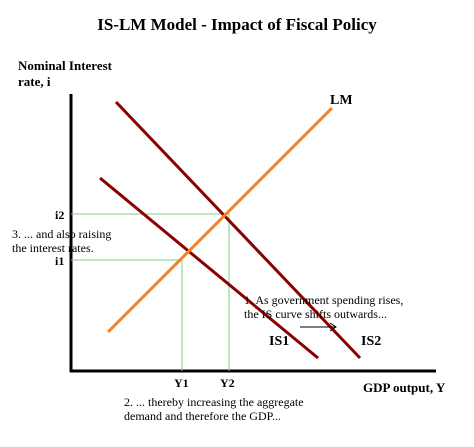 The width and height of the screenshot is (474, 447). Describe the element at coordinates (181, 383) in the screenshot. I see `tick-y1: Y1` at that location.